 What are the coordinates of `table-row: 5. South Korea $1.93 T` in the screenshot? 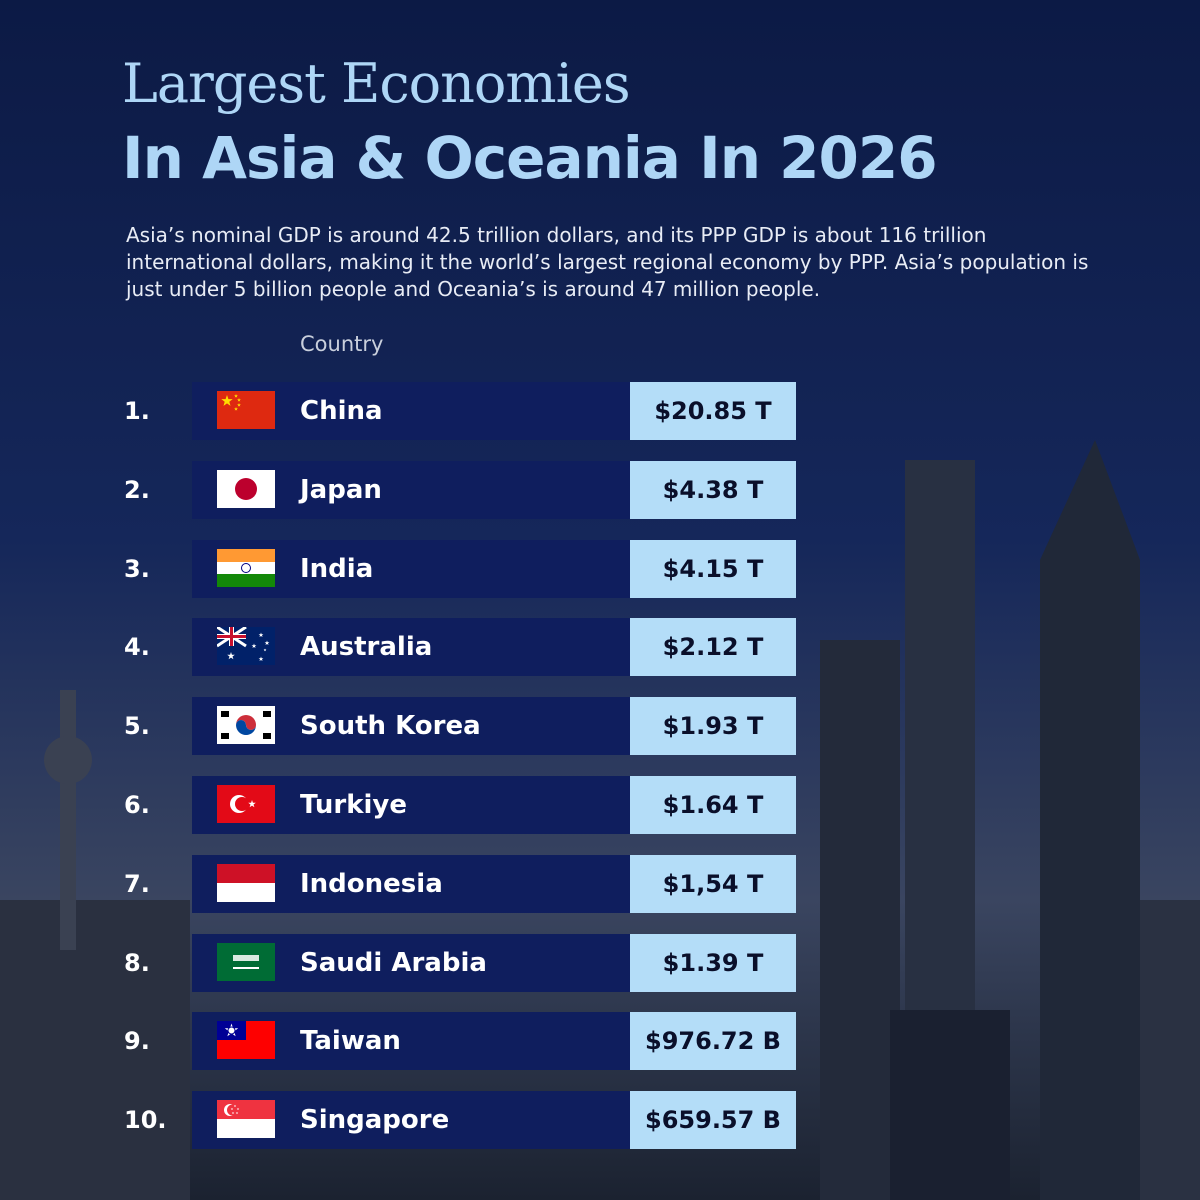 It's located at (600, 726).